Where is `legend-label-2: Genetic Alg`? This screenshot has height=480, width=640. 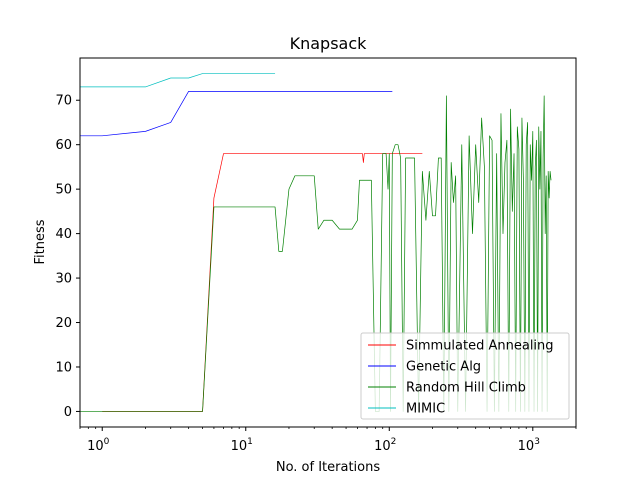 legend-label-2: Genetic Alg is located at coordinates (443, 367).